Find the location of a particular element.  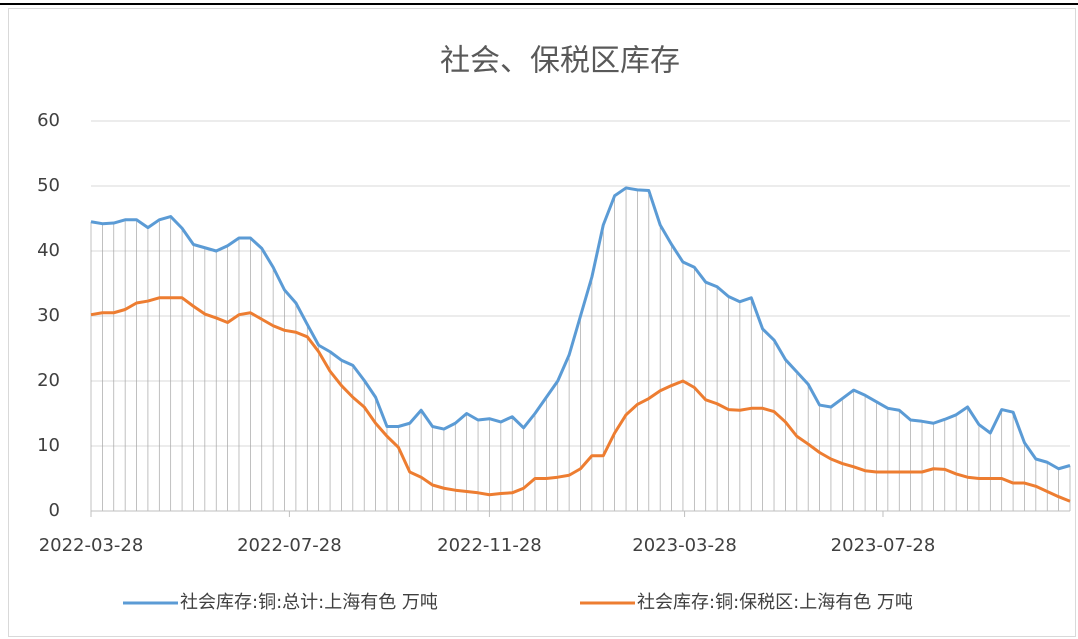

y-tick-label: 60 is located at coordinates (48, 120).